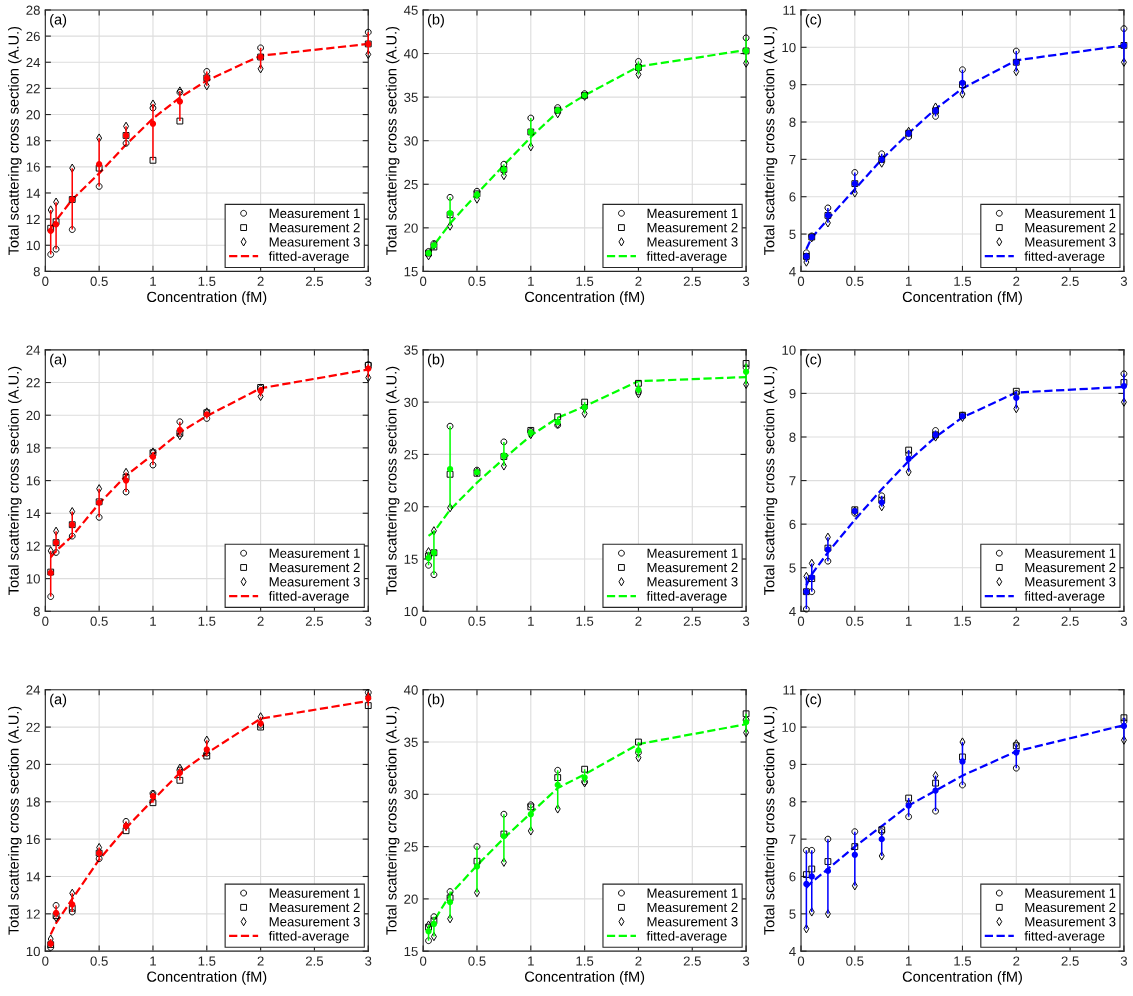  I want to click on y-tick-label: 22, so click(33, 383).